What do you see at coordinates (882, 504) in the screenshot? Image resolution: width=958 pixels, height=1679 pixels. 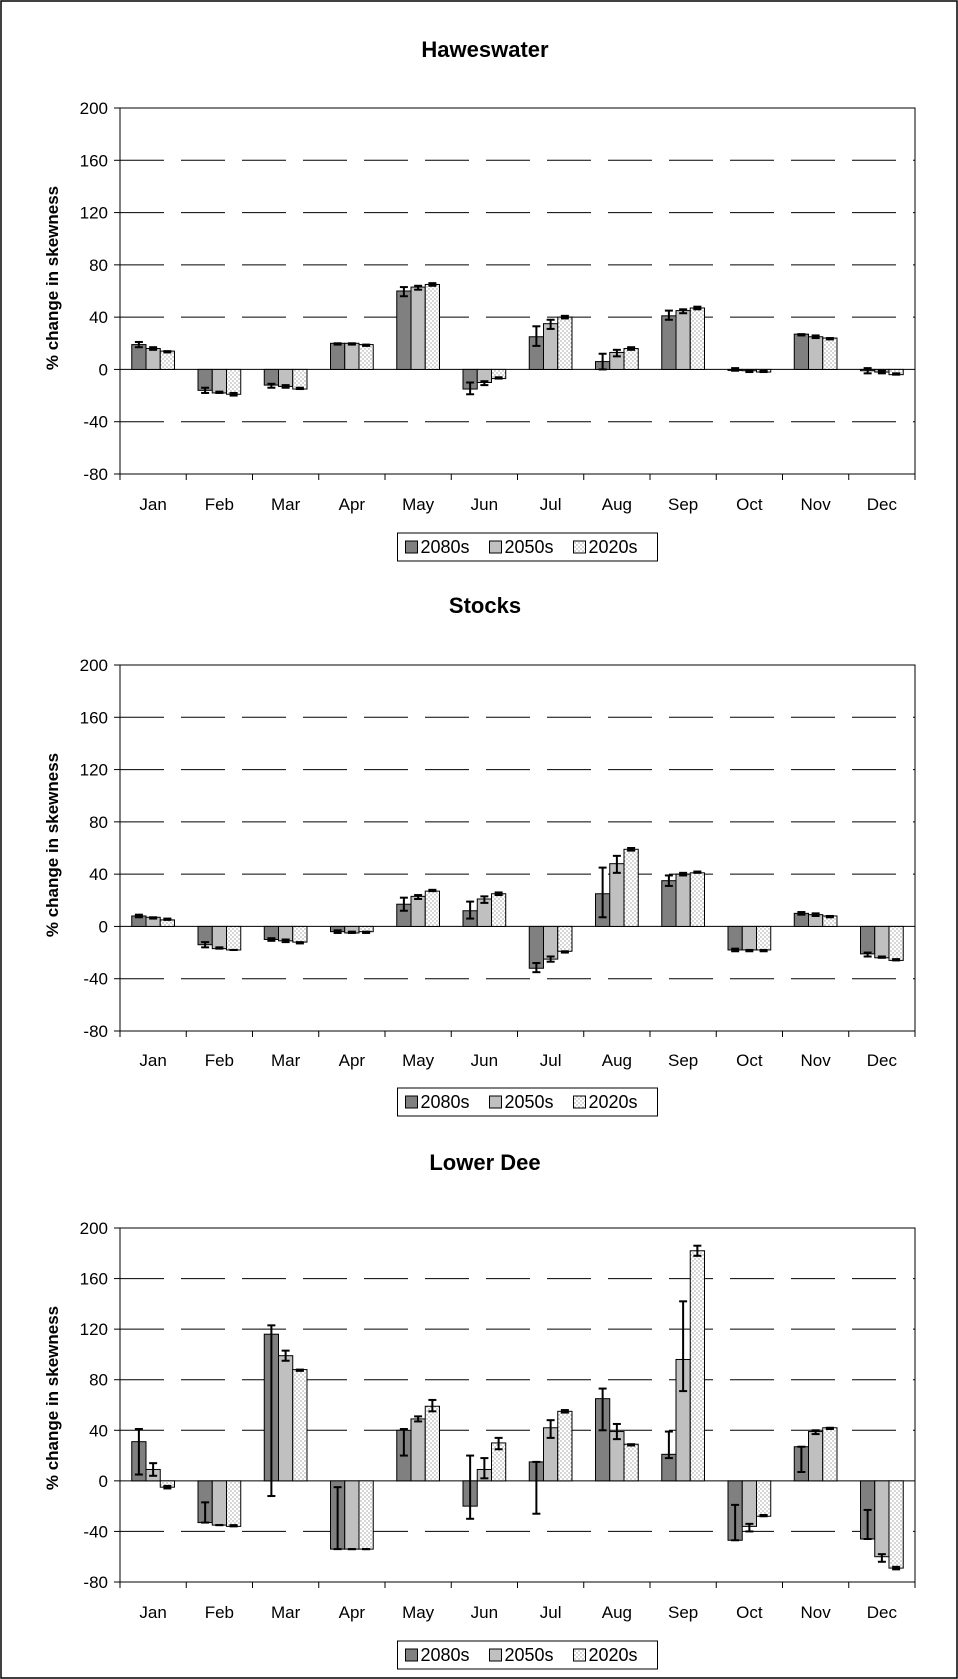 I see `x-tick-label: Dec` at bounding box center [882, 504].